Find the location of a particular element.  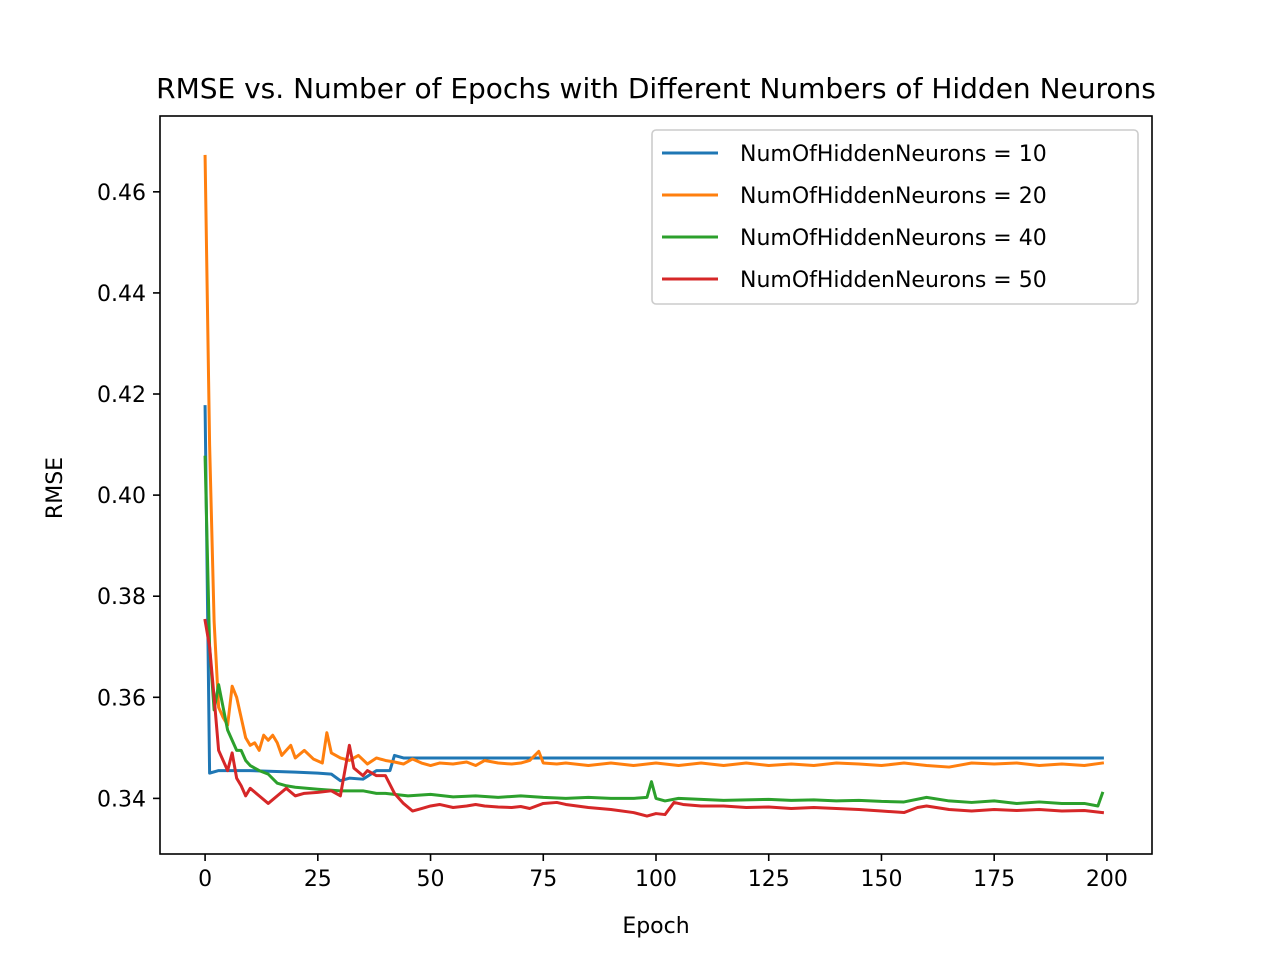

y-tick-label: 0.42 is located at coordinates (121, 395).